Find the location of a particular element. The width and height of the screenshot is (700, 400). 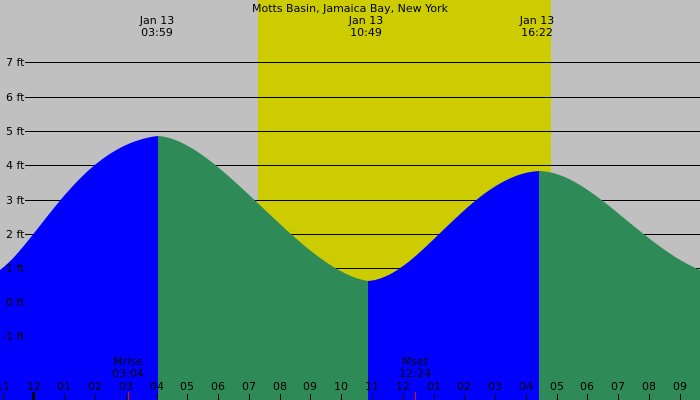

y-tick-label: 6 ft is located at coordinates (15, 97).